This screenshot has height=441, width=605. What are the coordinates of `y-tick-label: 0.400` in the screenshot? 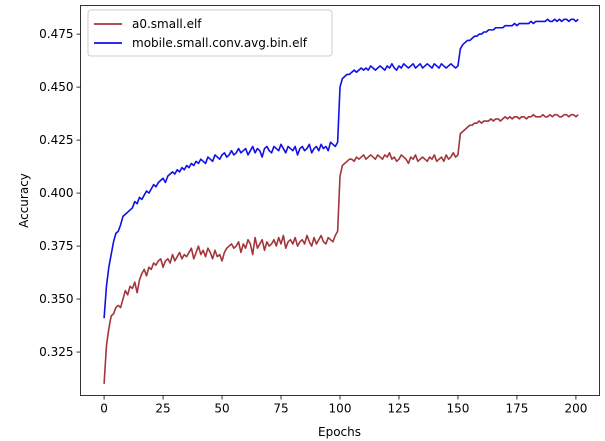 It's located at (56, 193).